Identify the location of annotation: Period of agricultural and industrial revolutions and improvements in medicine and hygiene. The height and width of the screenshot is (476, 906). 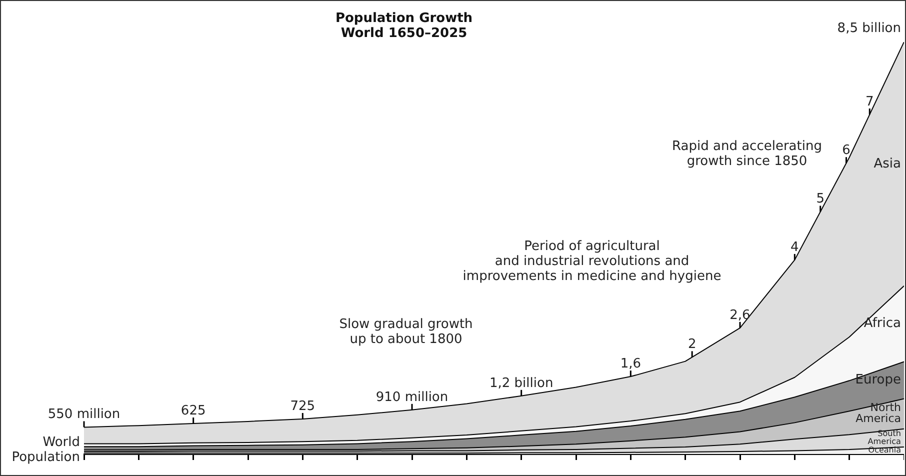
(592, 261).